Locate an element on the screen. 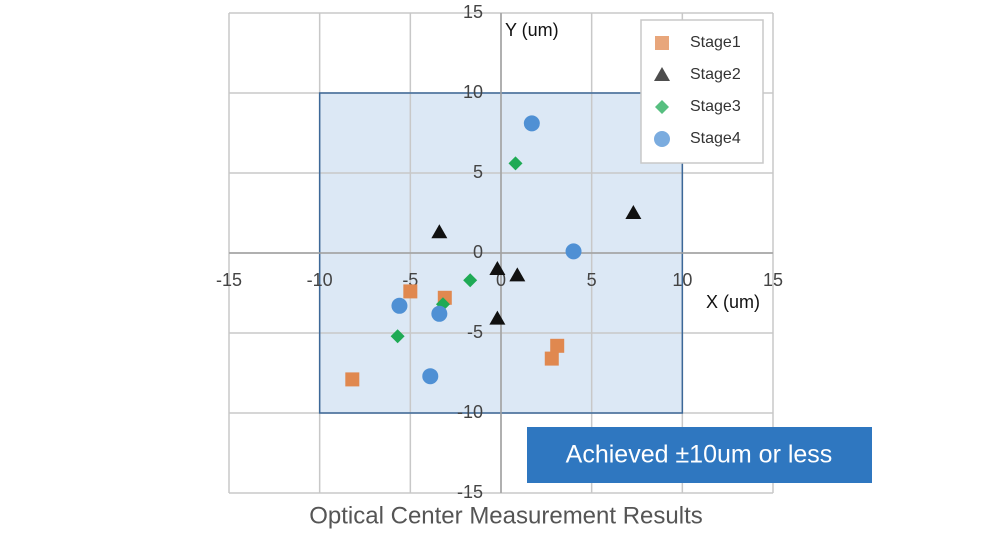 The height and width of the screenshot is (534, 992). y-axis-label: Y (um) is located at coordinates (532, 30).